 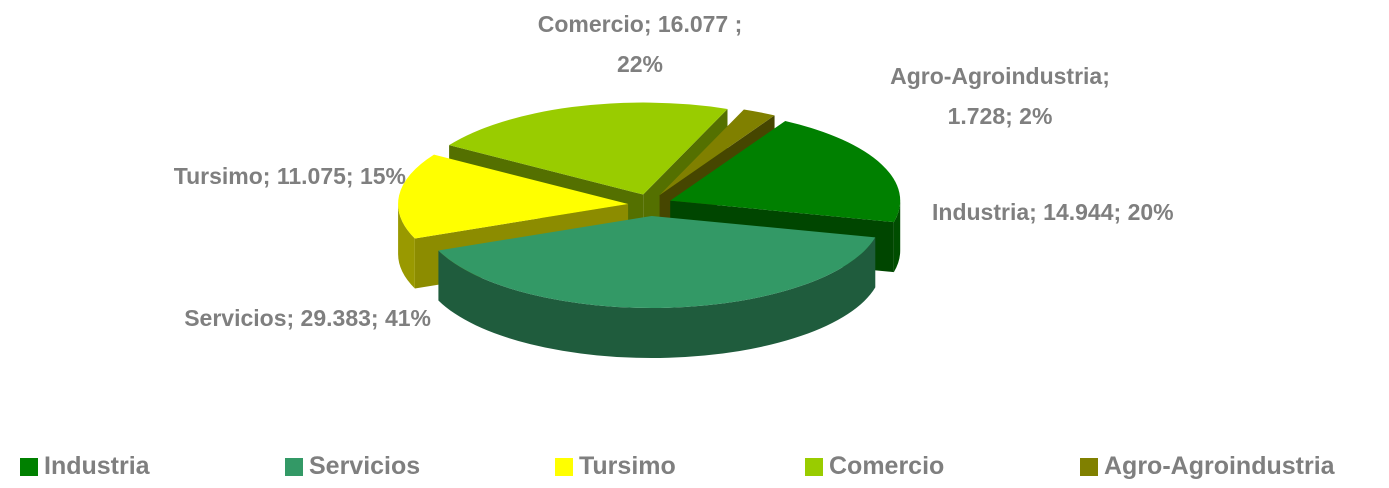 I want to click on data-label: Agro-Agroindustria; 1.728; 2%, so click(x=1000, y=96).